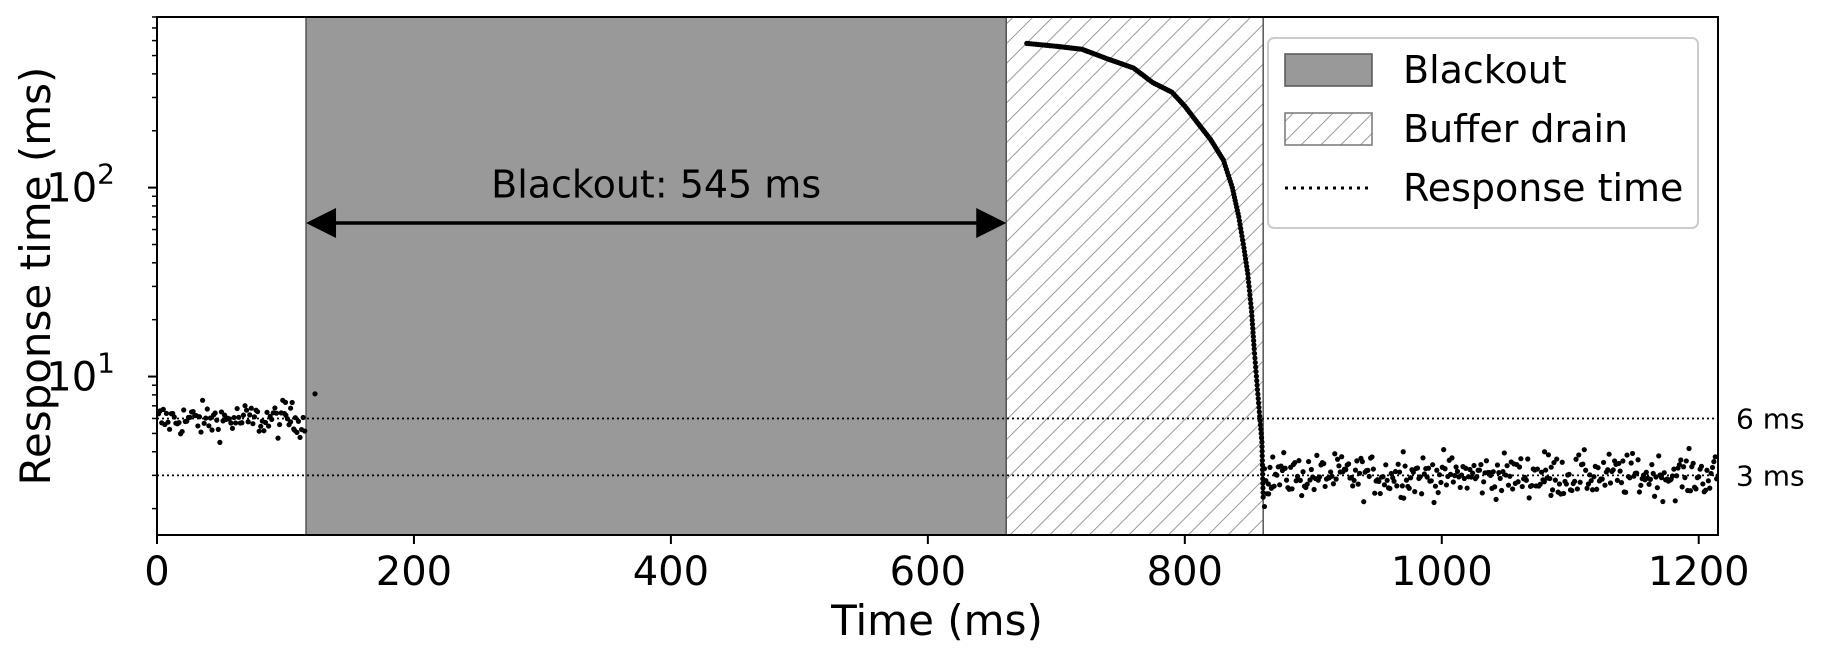  I want to click on y-axis-label: Response time (ms), so click(35, 276).